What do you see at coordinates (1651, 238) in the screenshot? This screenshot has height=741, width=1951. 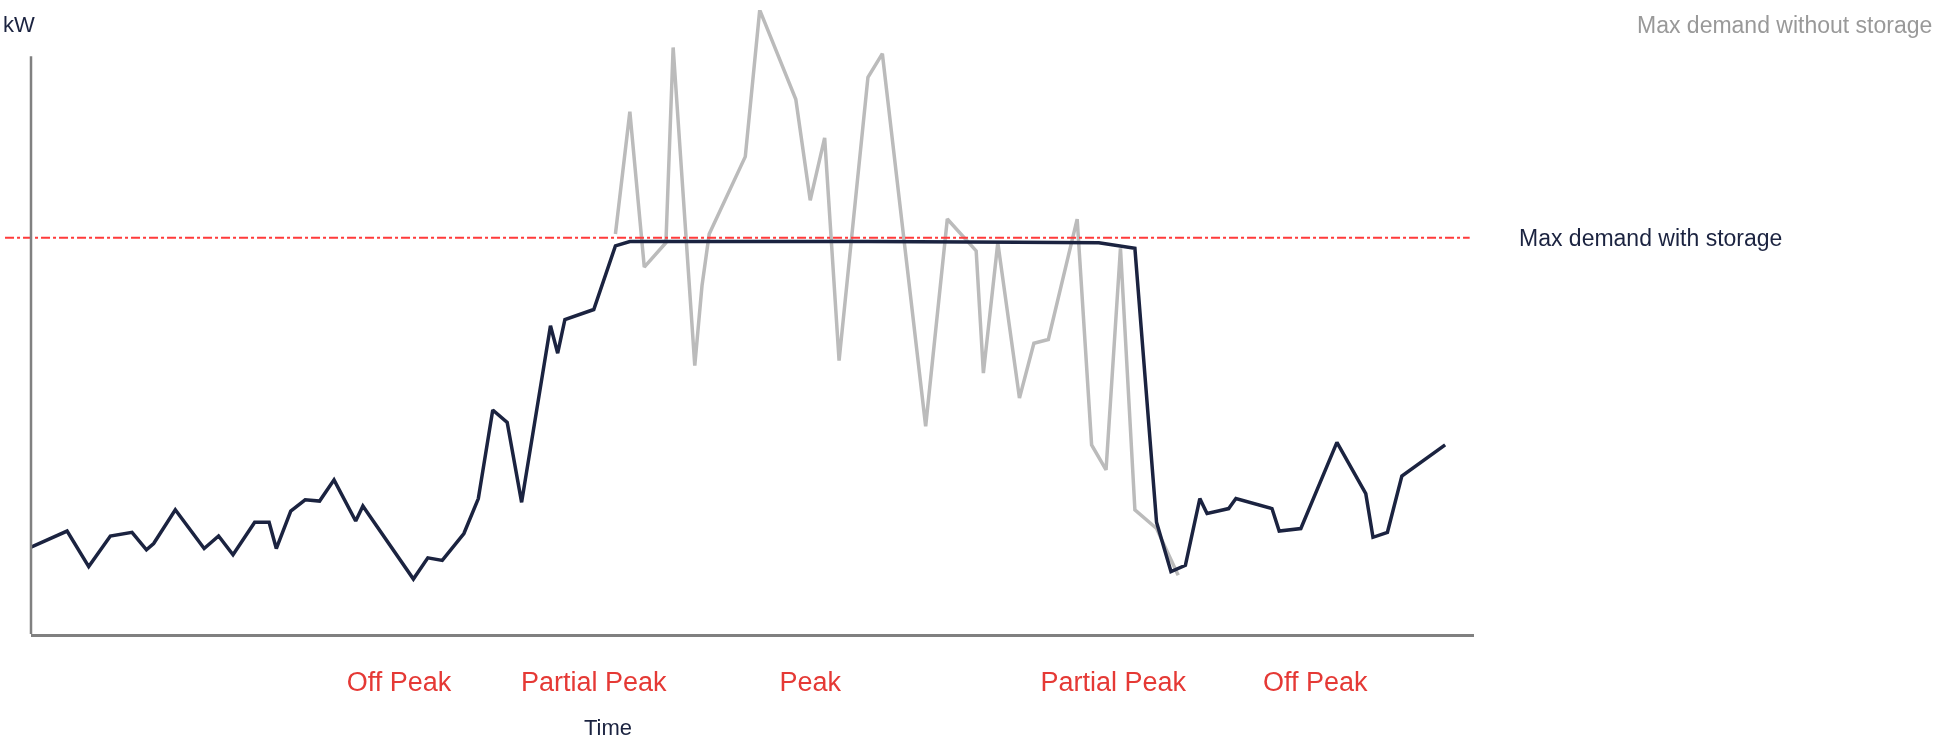 I see `text: Max demand with storage` at bounding box center [1651, 238].